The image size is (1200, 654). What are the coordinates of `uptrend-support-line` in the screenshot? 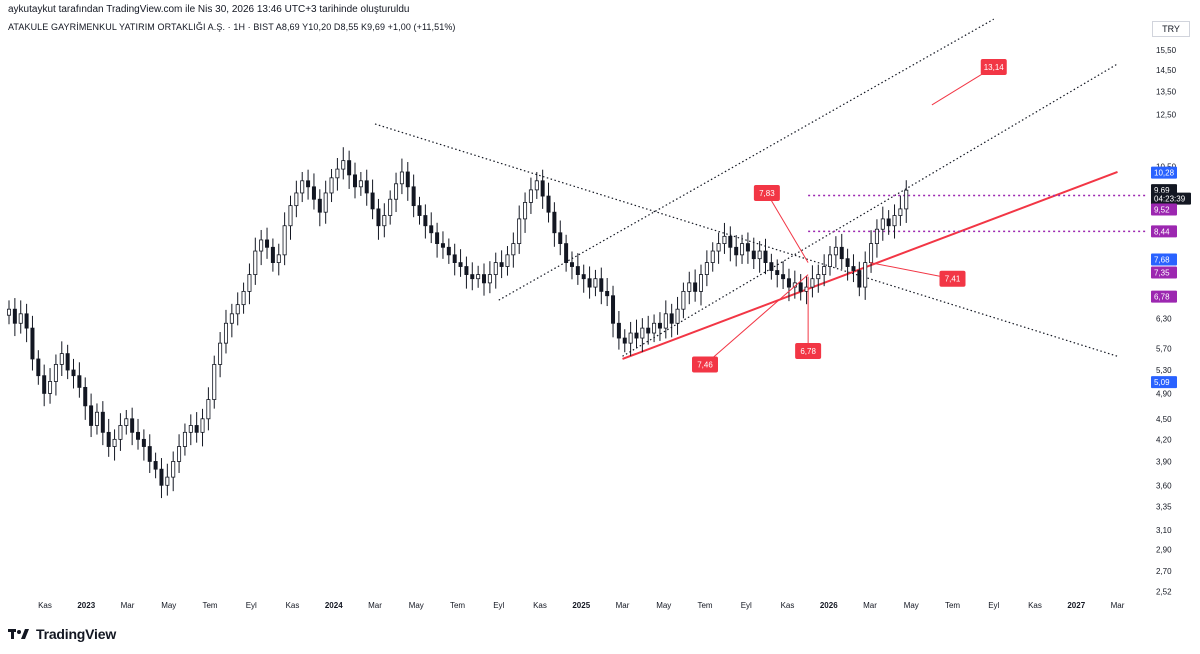 It's located at (870, 265).